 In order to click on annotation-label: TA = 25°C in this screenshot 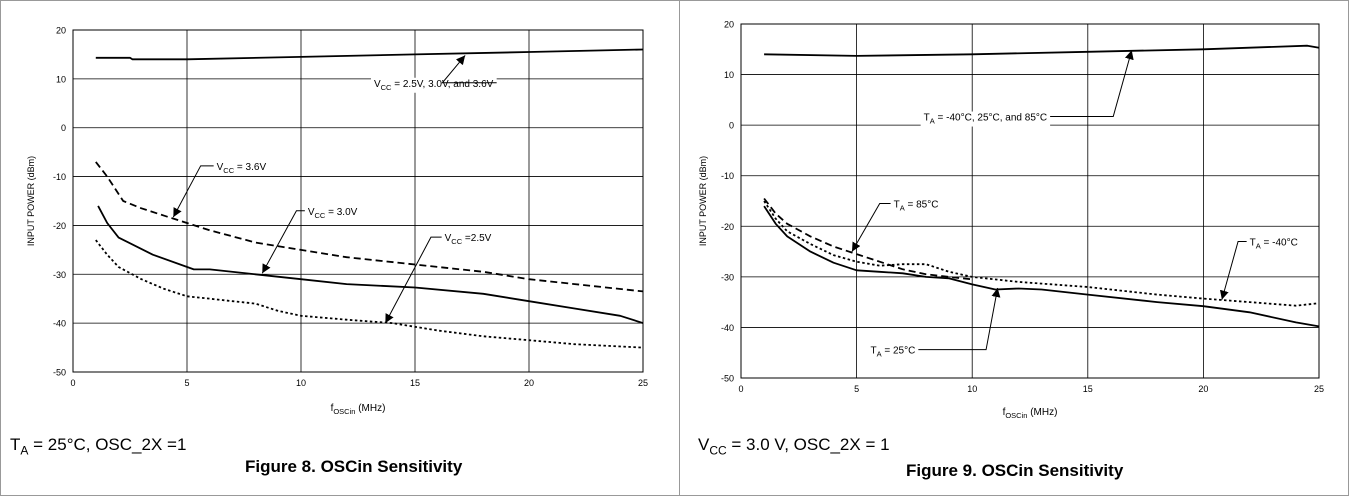, I will do `click(892, 352)`.